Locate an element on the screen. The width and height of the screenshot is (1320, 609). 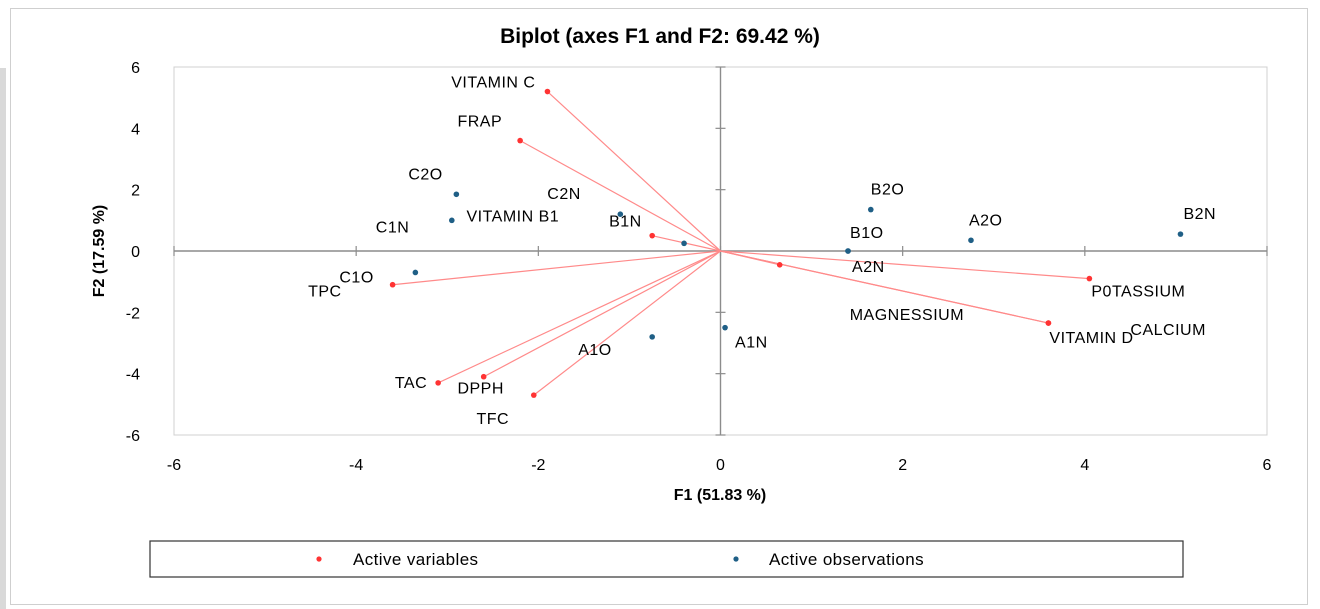
variable-point-tpc is located at coordinates (392, 284).